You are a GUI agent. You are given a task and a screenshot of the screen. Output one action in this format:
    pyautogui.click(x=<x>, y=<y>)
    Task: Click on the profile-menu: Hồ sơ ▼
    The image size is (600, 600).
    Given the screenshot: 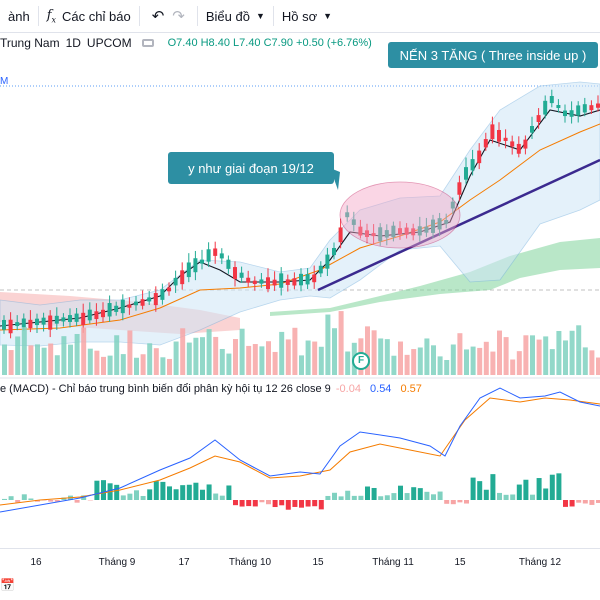 What is the action you would take?
    pyautogui.click(x=307, y=16)
    